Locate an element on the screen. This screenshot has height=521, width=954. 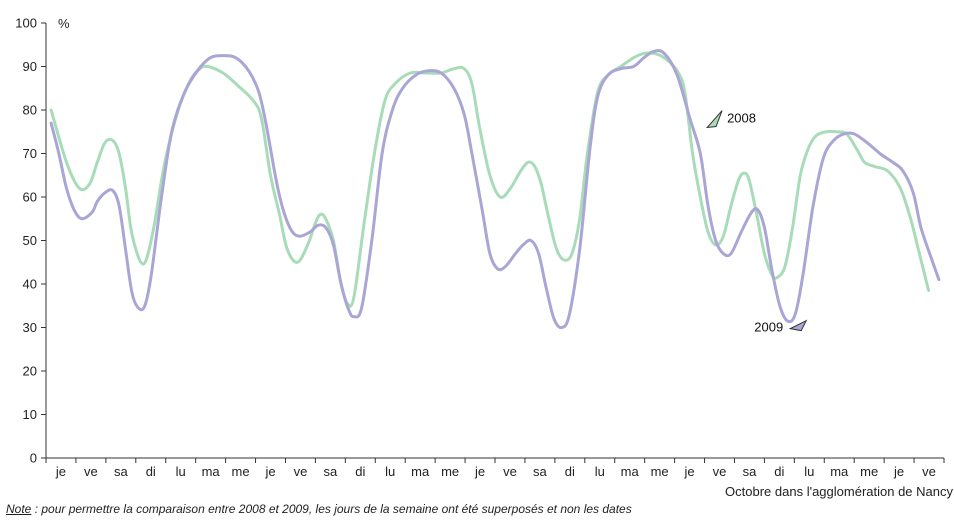
series-annotations: 2008 2009 is located at coordinates (756, 222).